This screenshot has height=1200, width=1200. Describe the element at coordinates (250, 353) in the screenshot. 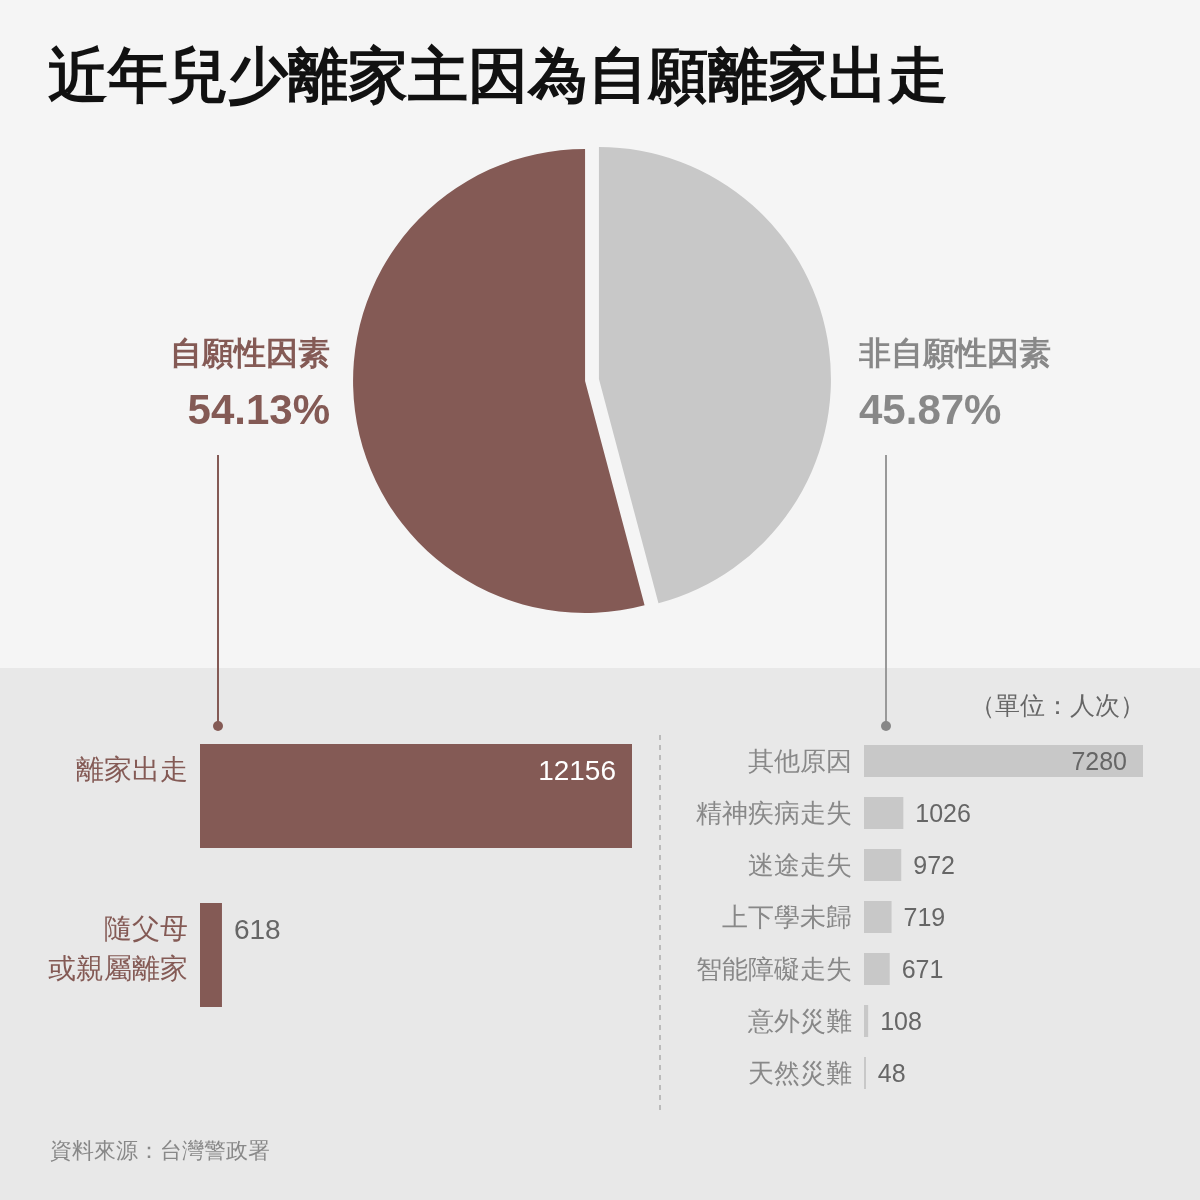

I see `slice-label: 自願性因素` at that location.